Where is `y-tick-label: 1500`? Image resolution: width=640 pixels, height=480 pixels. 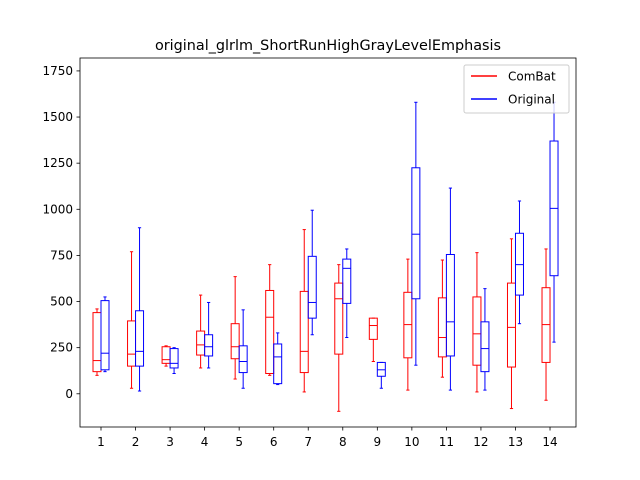
y-tick-label: 1500 is located at coordinates (57, 117).